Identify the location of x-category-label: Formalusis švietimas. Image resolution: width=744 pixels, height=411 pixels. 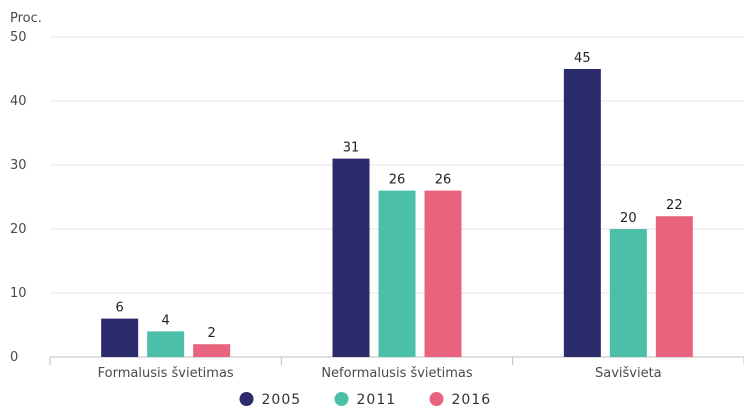
(166, 373).